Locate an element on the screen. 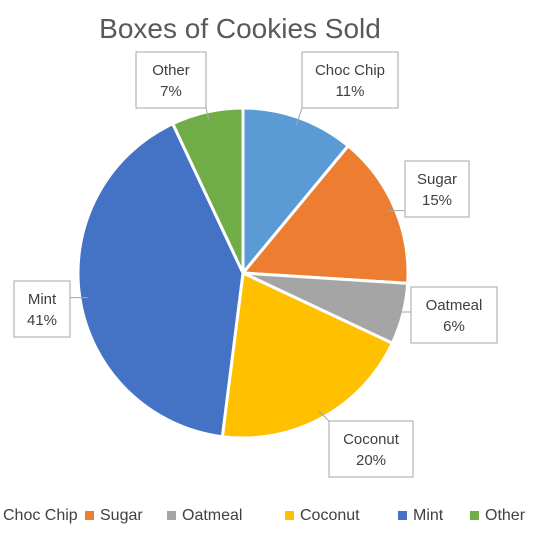 The width and height of the screenshot is (550, 535). legend-swatch-sugar is located at coordinates (89, 515).